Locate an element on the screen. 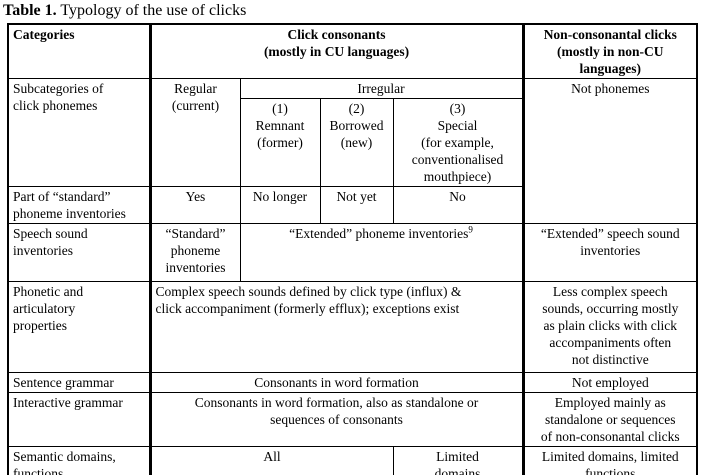  cell-sentence-grammar-label: Sentence grammar is located at coordinates (79, 382).